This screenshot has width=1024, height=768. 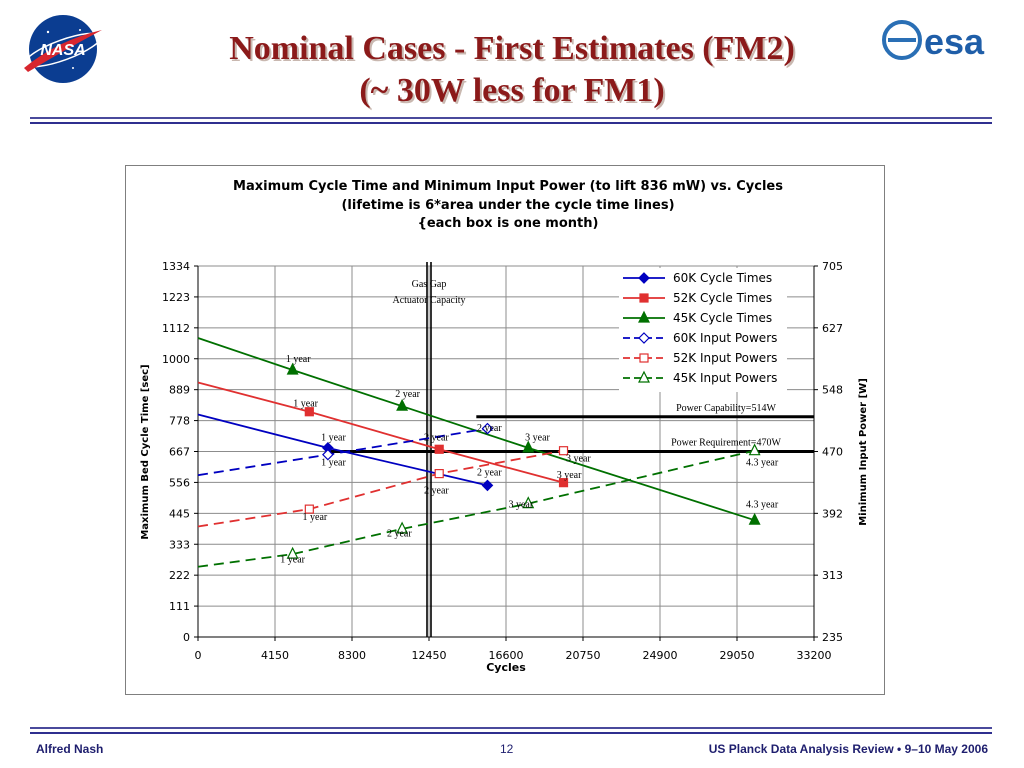 I want to click on y-tick-label: 778, so click(x=179, y=421).